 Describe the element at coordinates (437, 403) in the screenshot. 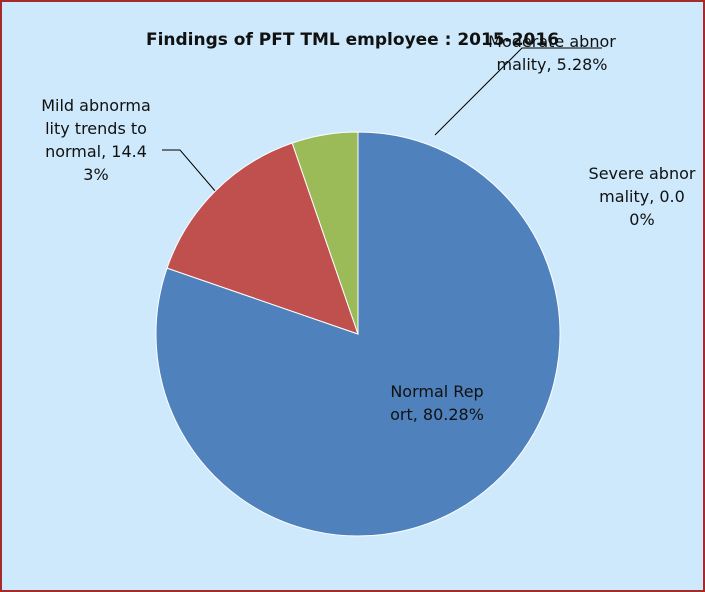

I see `data-label: Normal Report, 80.28%` at that location.